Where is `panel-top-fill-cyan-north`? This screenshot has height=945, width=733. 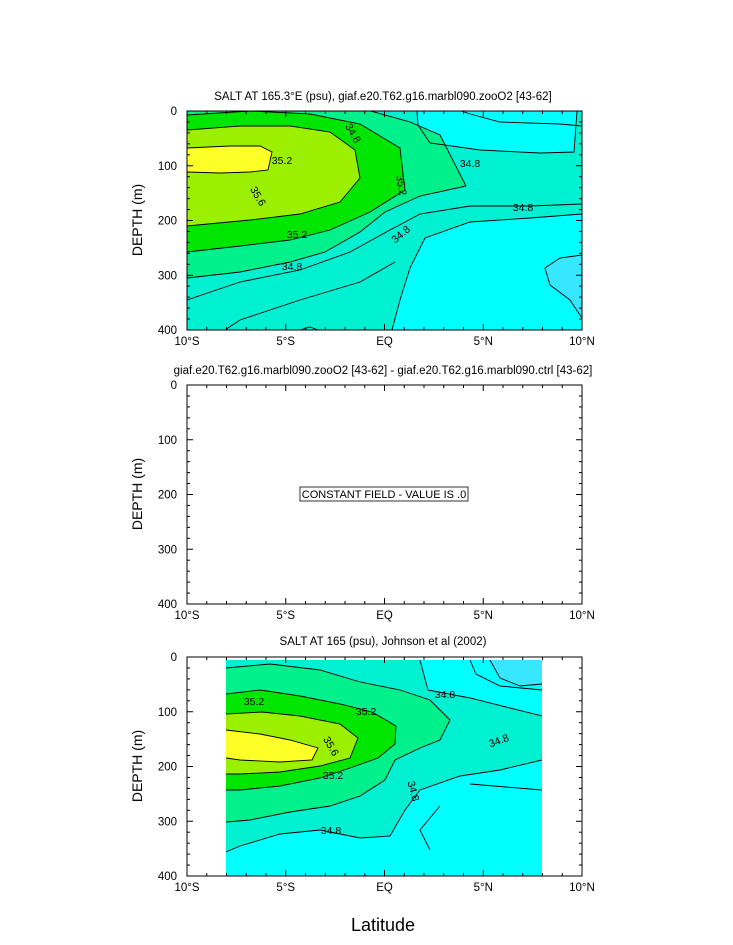
panel-top-fill-cyan-north is located at coordinates (497, 132).